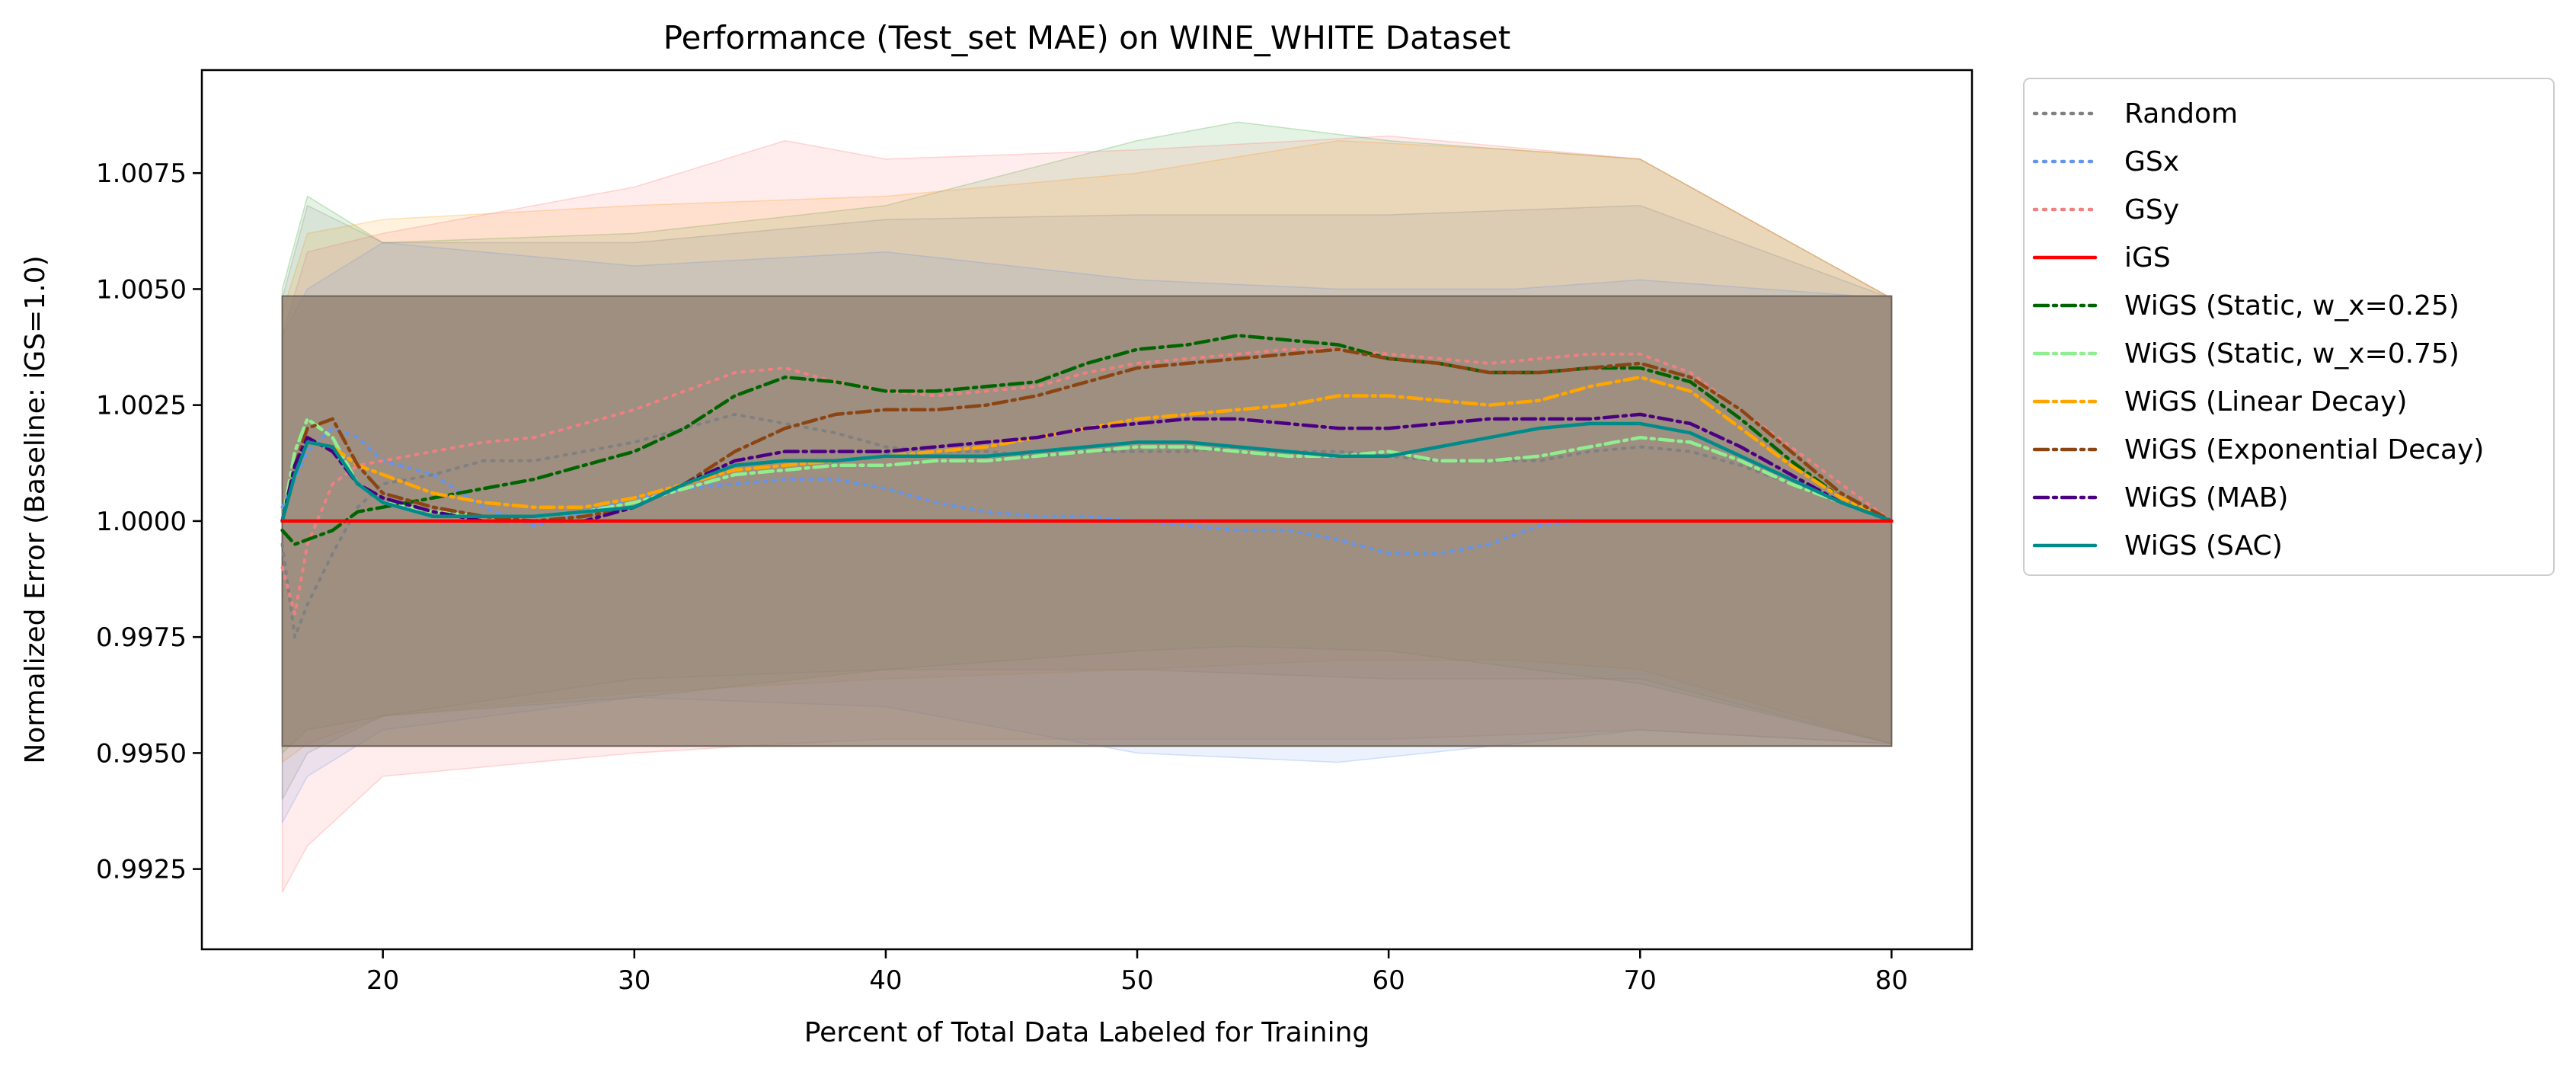 The height and width of the screenshot is (1075, 2576). What do you see at coordinates (1640, 981) in the screenshot?
I see `x-tick-label-5: 70` at bounding box center [1640, 981].